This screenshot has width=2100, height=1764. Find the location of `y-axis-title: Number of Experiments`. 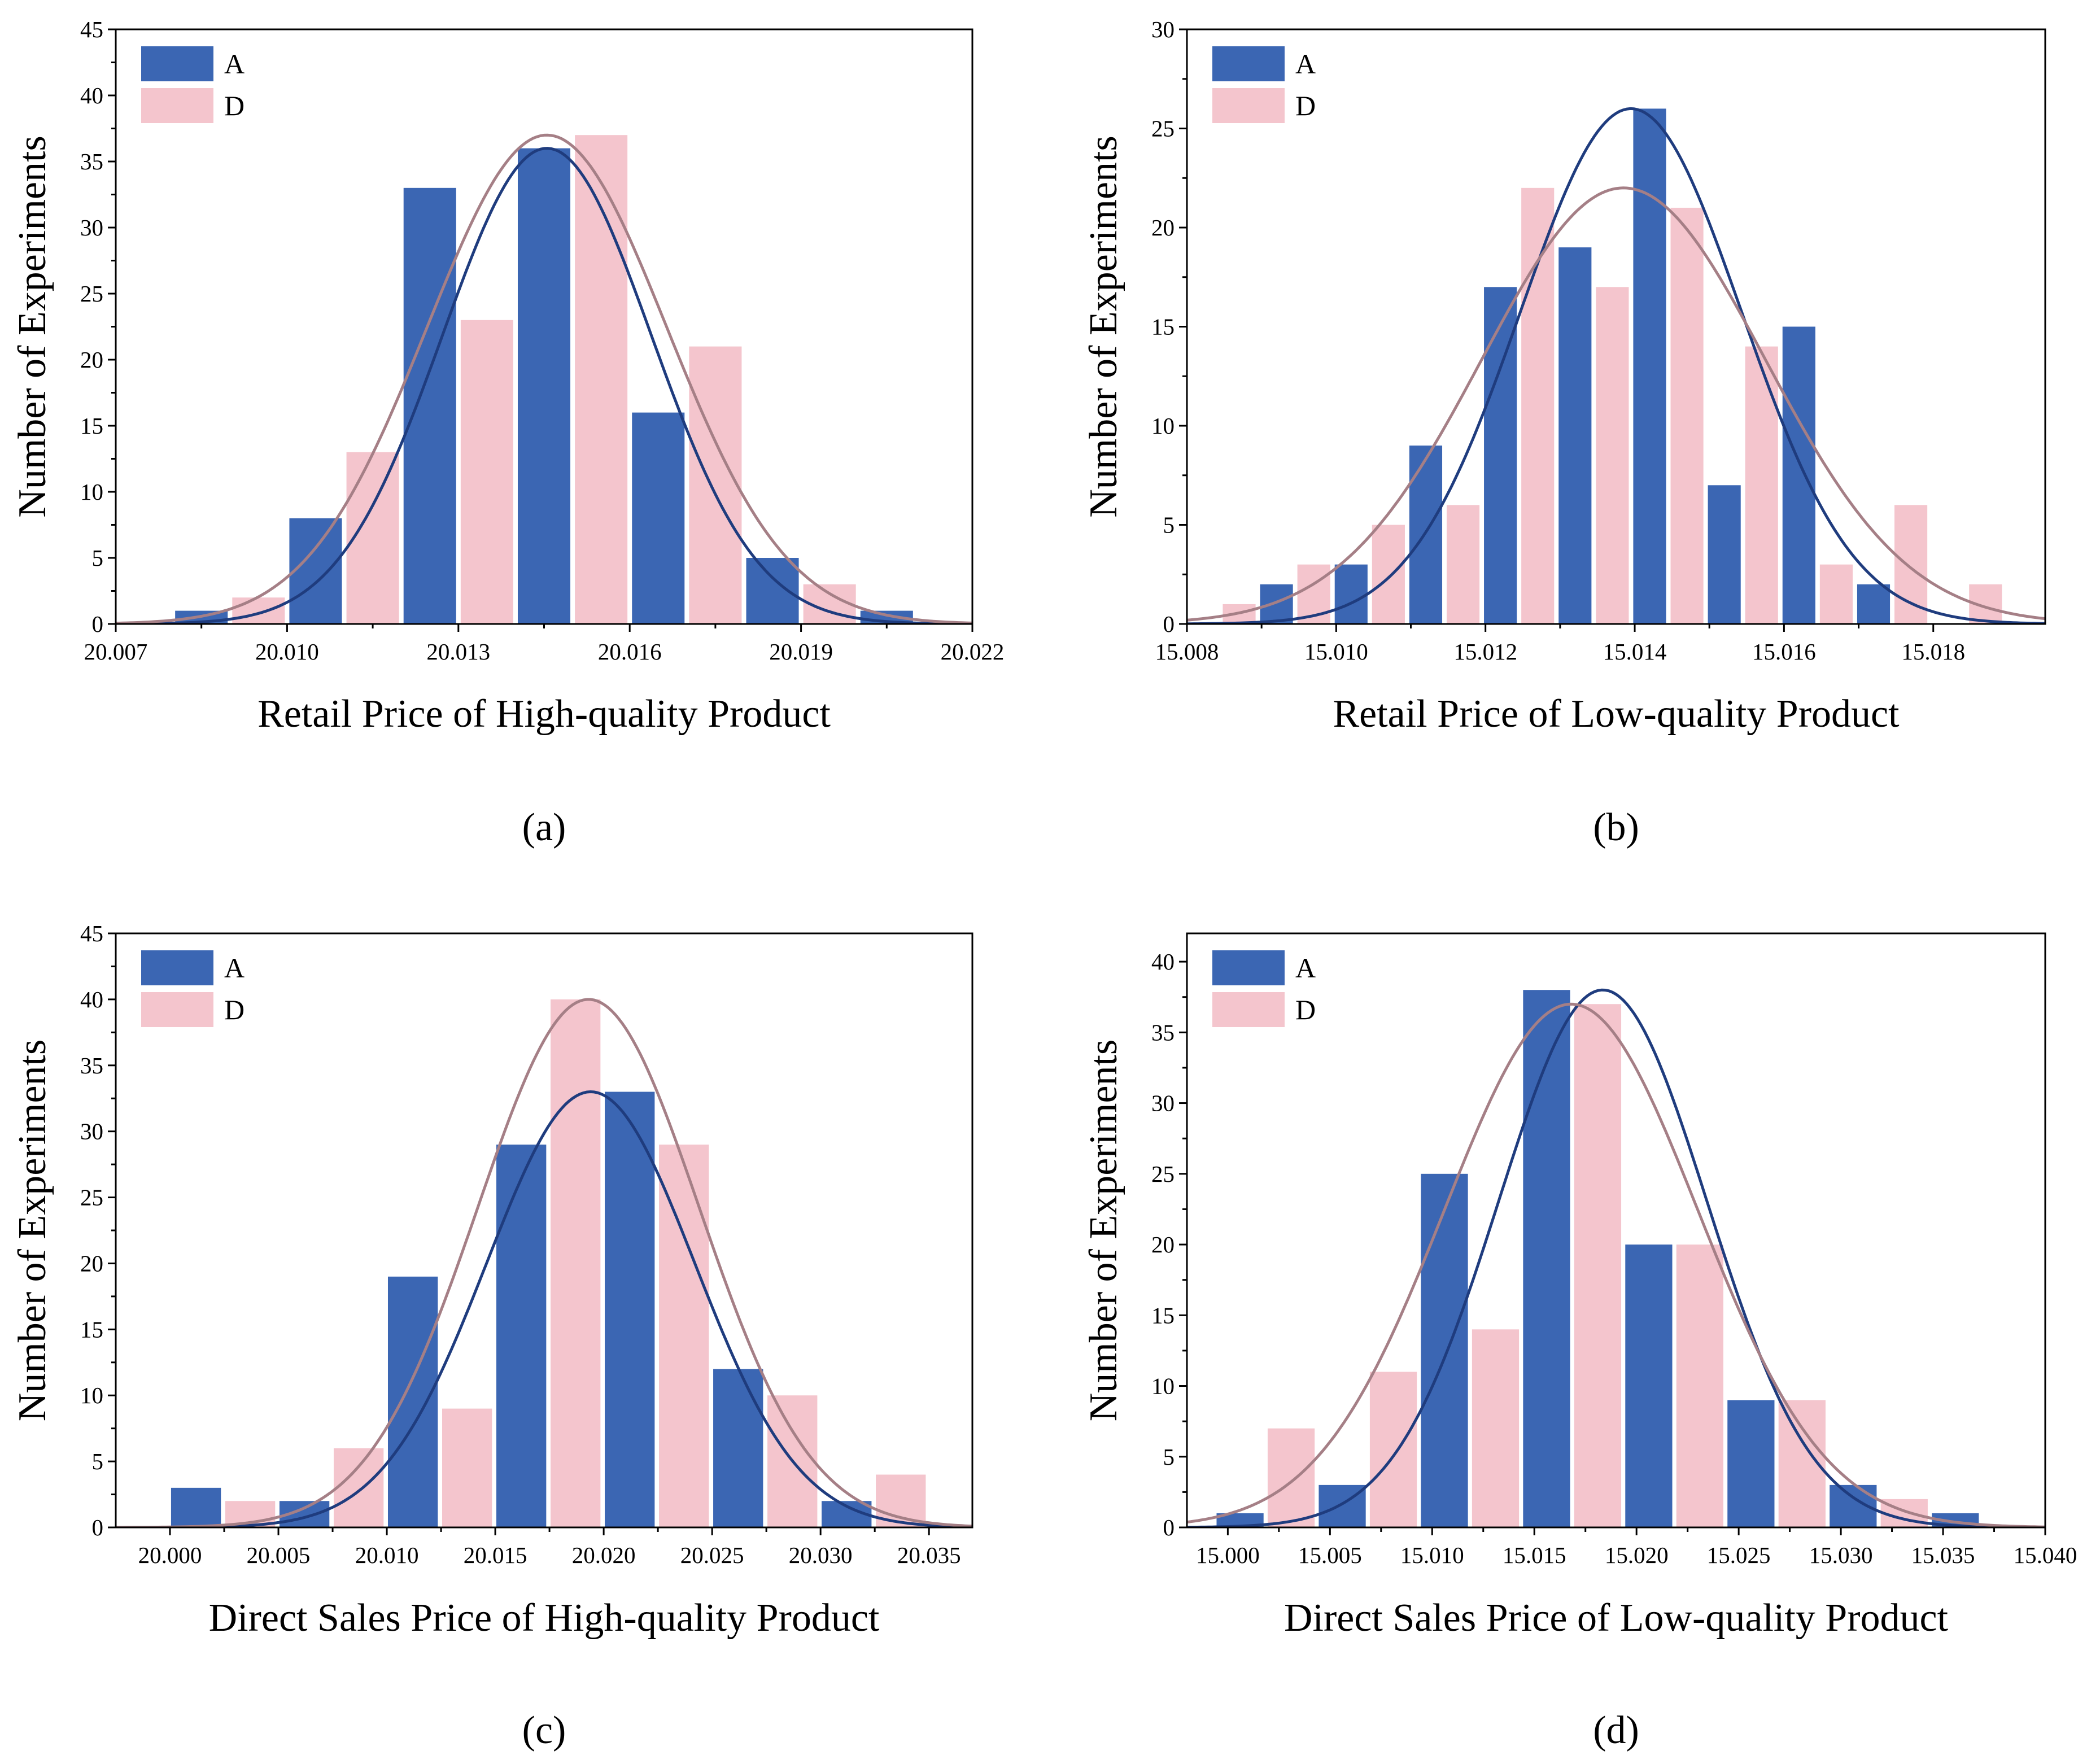

y-axis-title: Number of Experiments is located at coordinates (1103, 326).